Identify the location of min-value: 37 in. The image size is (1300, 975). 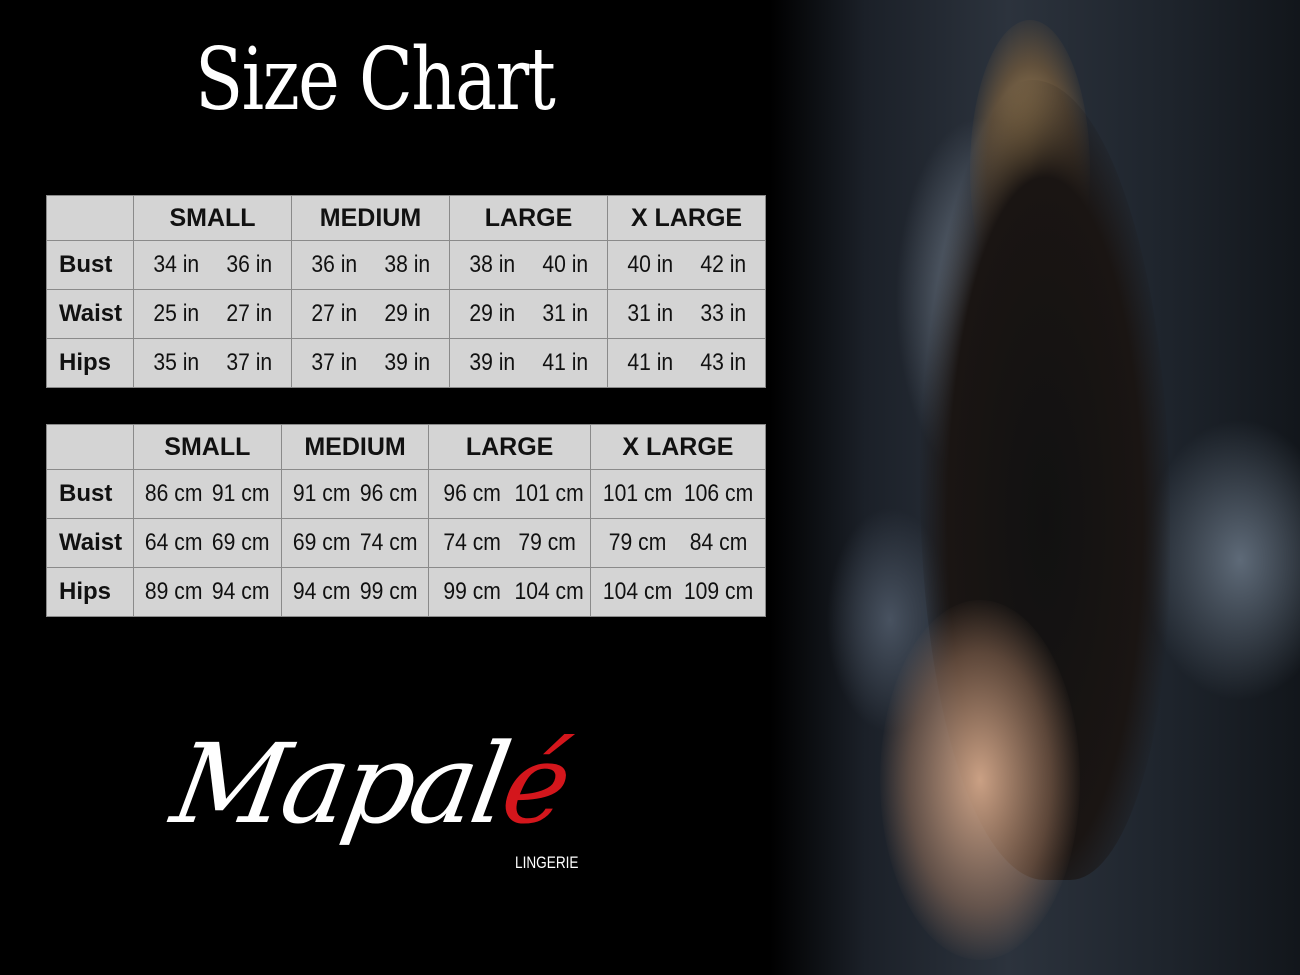
(334, 362).